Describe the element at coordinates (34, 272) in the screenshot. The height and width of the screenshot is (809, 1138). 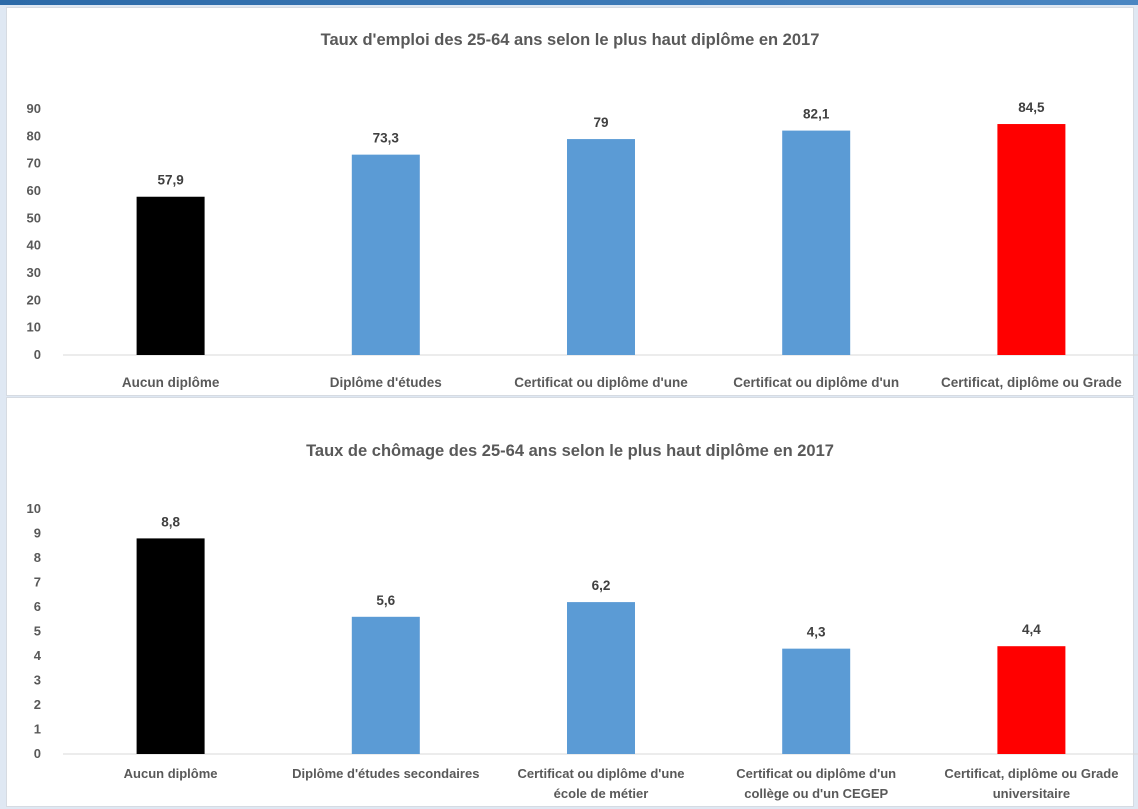
I see `y-tick-label: 30` at that location.